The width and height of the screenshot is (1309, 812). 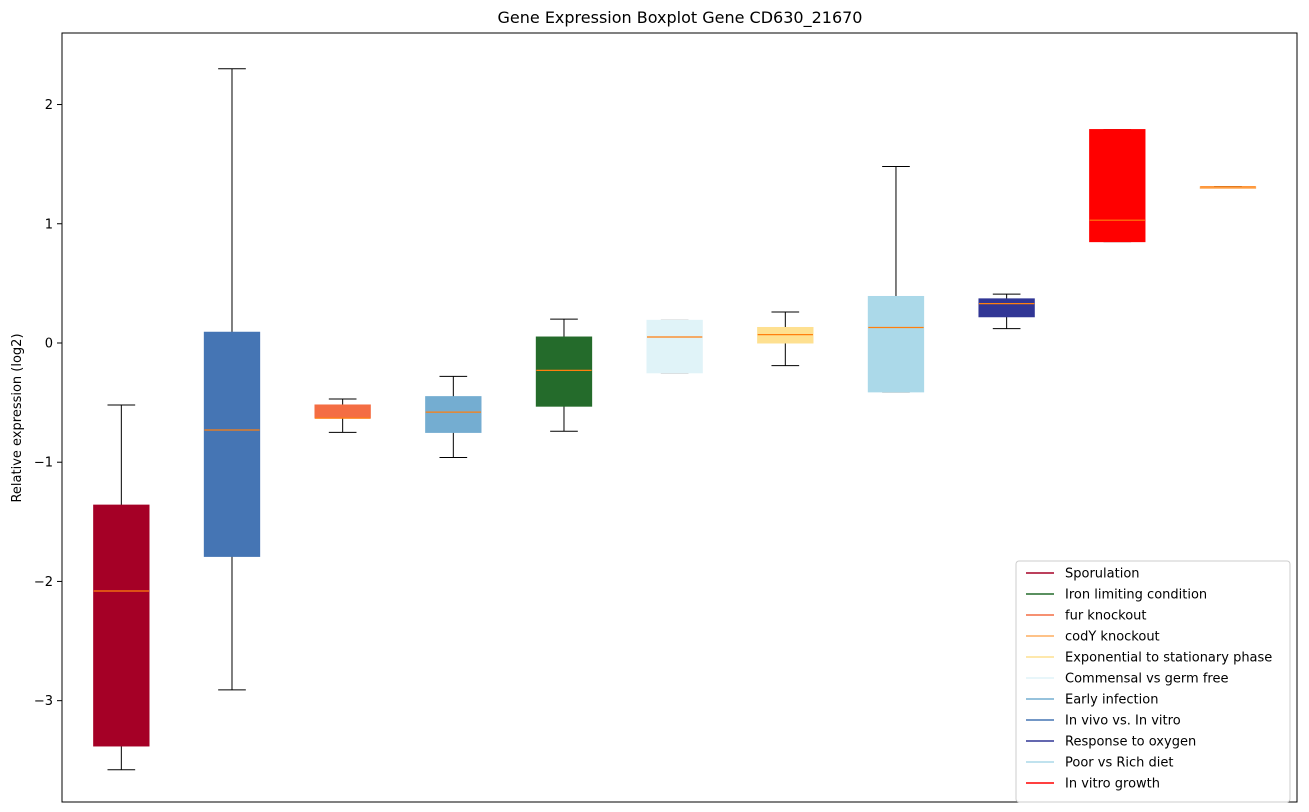 I want to click on legend-entry: Sporulation, so click(x=1083, y=574).